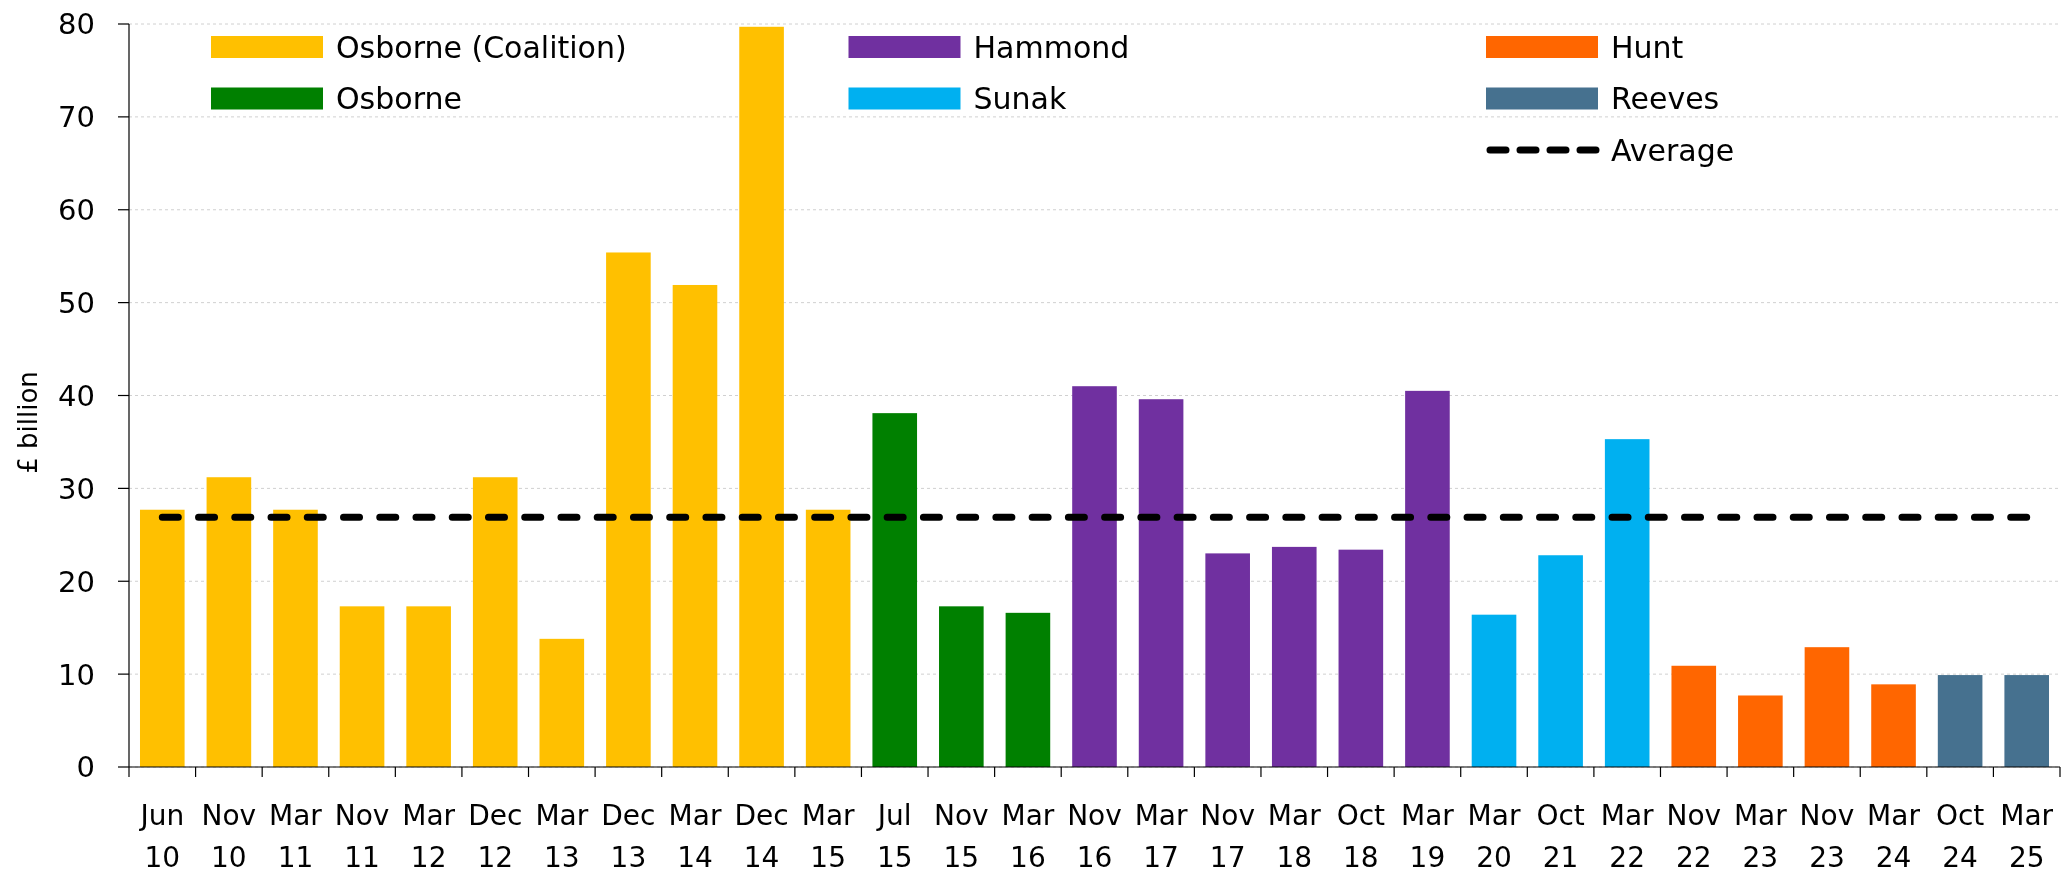 This screenshot has height=872, width=2071. I want to click on legend-label: Sunak, so click(1020, 99).